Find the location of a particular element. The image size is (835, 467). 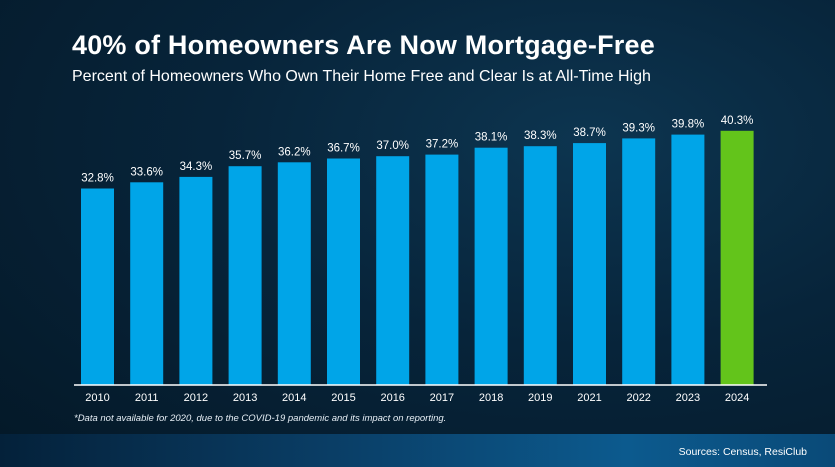

data-label-2016: 37.0% is located at coordinates (392, 146).